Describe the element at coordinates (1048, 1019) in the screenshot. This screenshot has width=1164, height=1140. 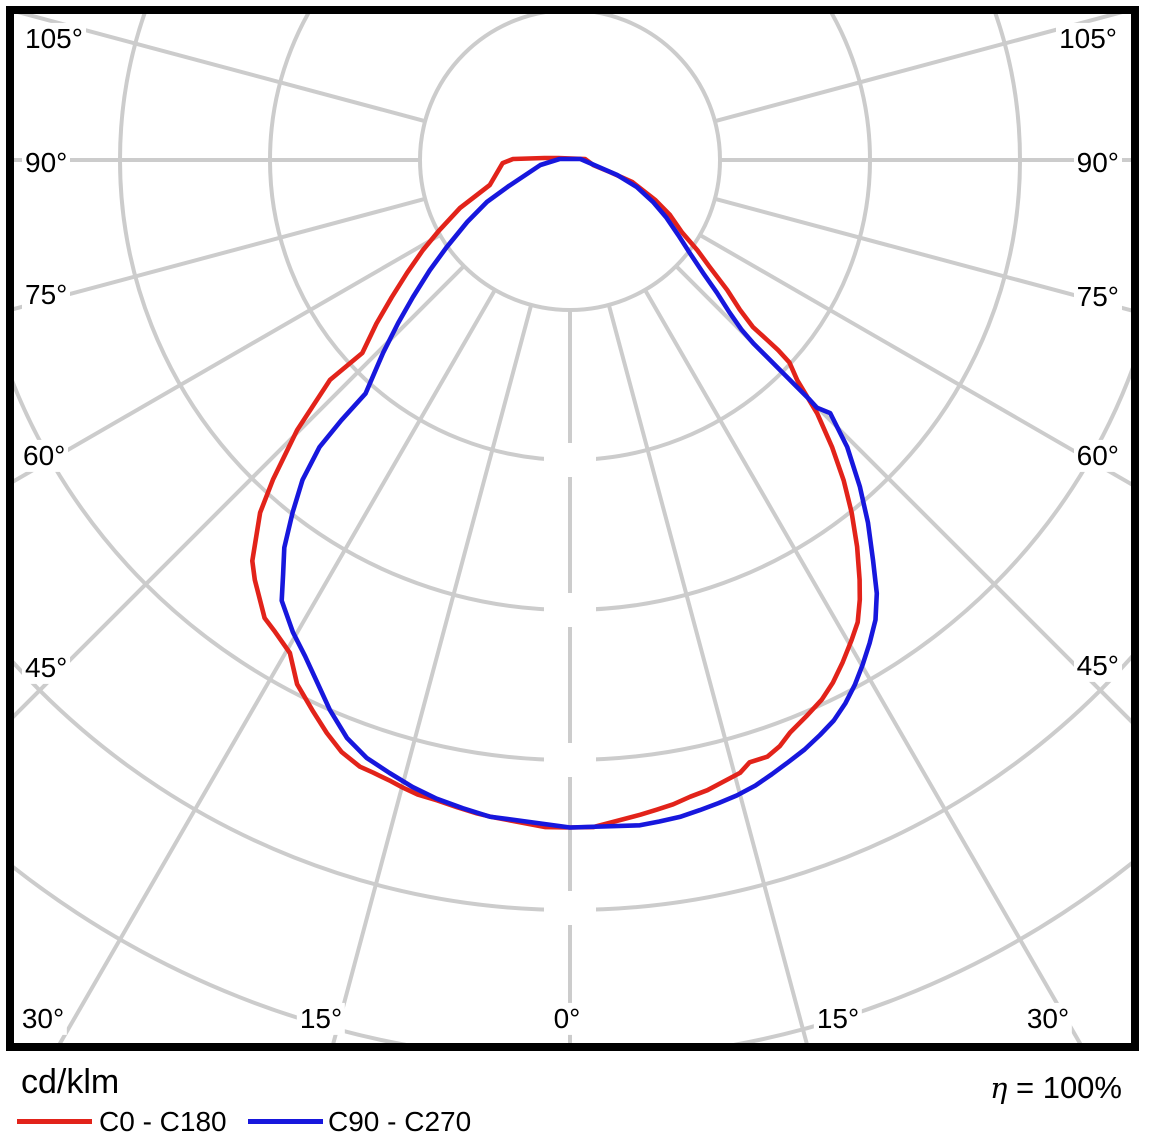
I see `axis-label-bottom-30r: 30°` at that location.